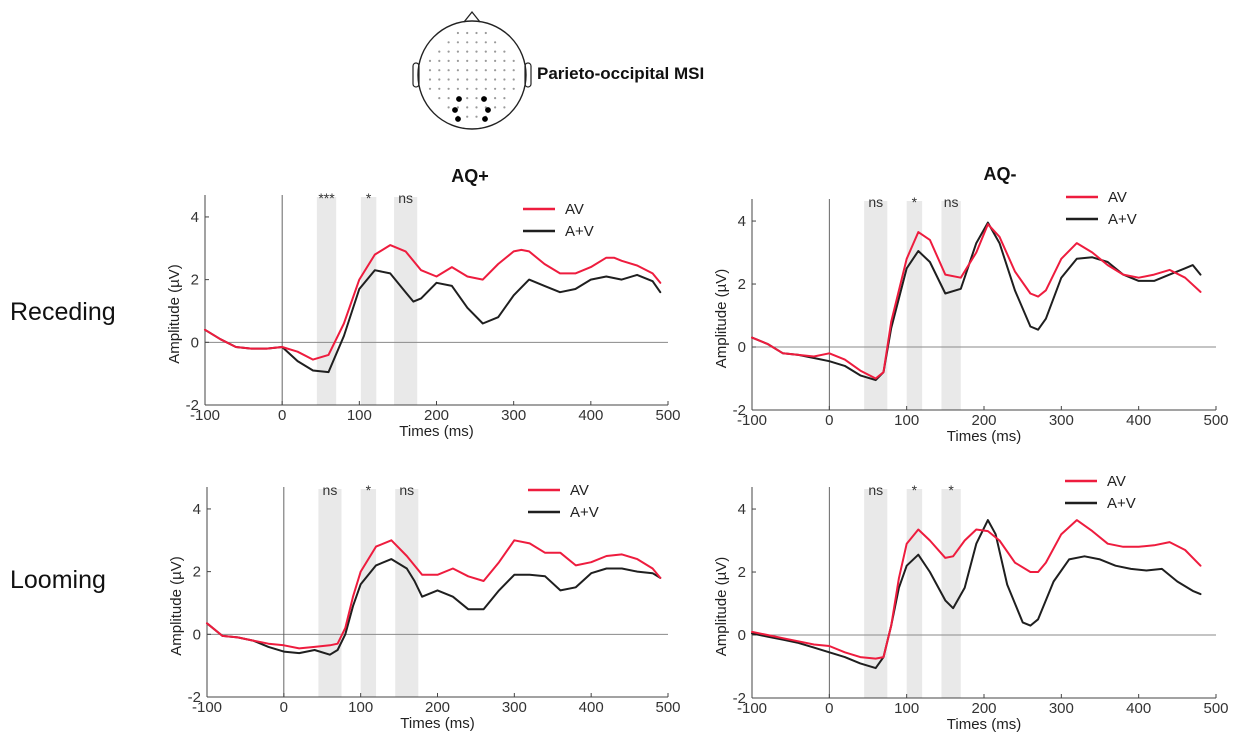 The height and width of the screenshot is (745, 1241). I want to click on column-title-aq-minus: AQ-, so click(1000, 174).